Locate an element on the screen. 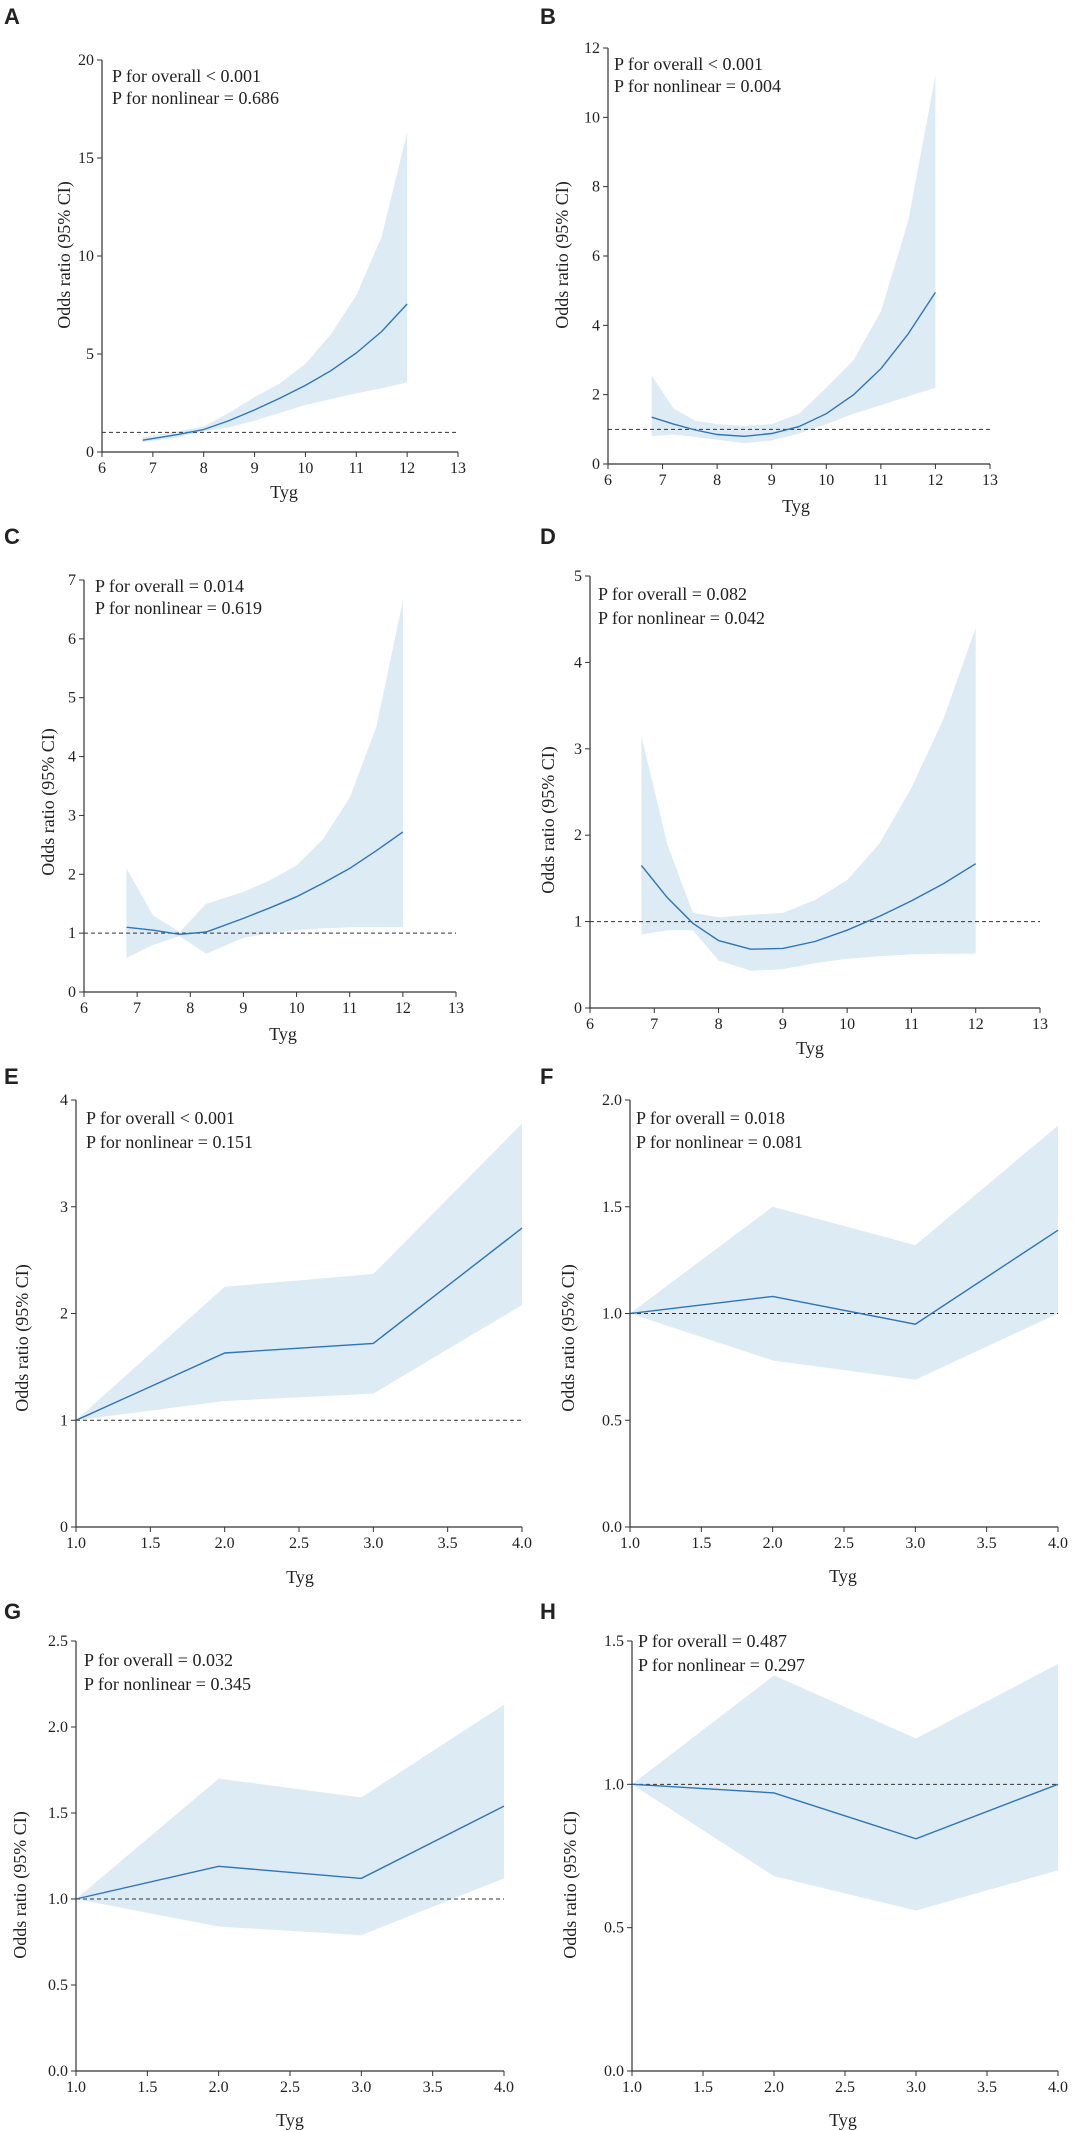 This screenshot has width=1073, height=2130. y-tick-label: 6 is located at coordinates (596, 256).